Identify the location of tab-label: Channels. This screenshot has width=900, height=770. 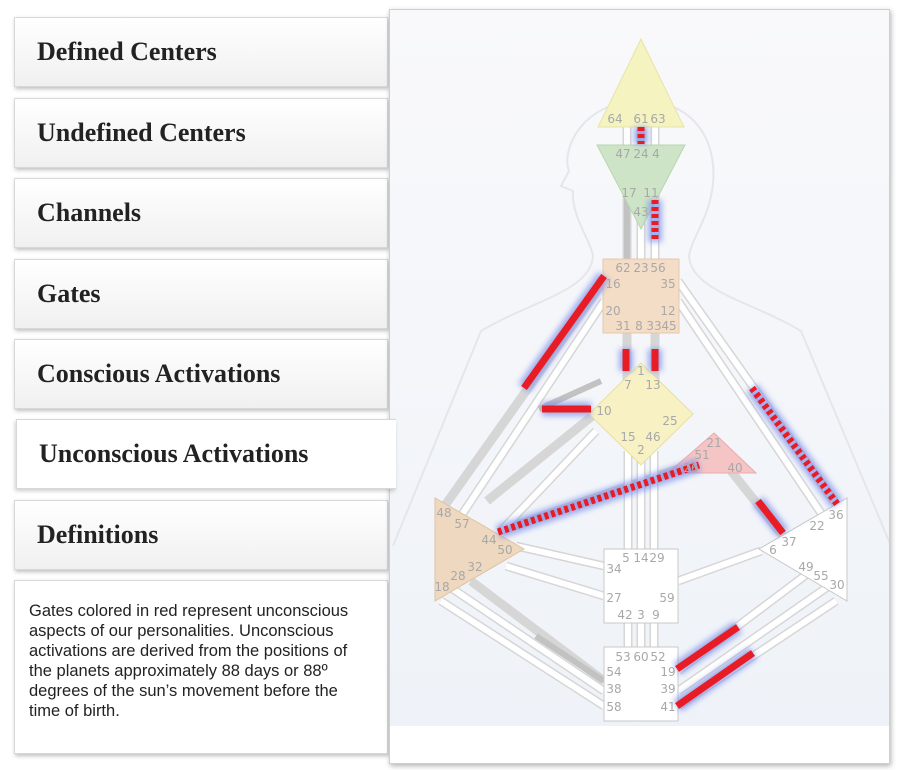
(89, 212).